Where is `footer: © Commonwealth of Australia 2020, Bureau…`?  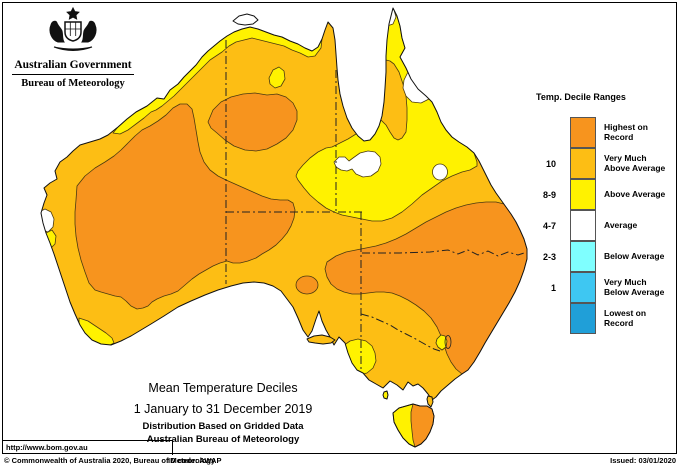 footer: © Commonwealth of Australia 2020, Bureau… is located at coordinates (340, 461).